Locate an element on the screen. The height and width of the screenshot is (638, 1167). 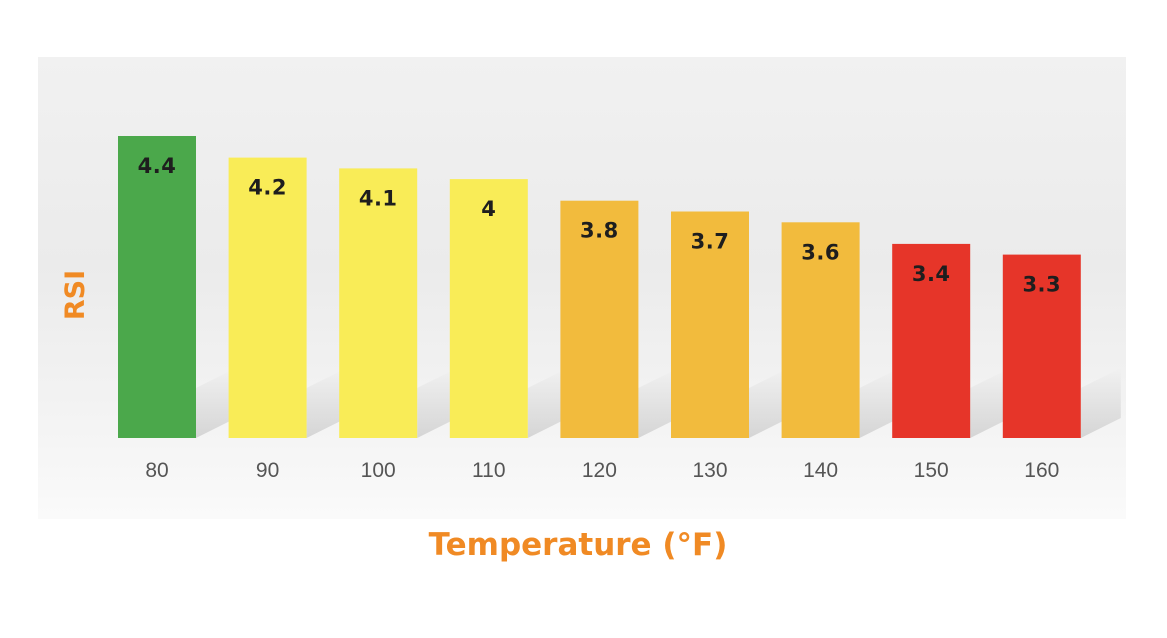
value-label-120: 3.8 is located at coordinates (599, 231).